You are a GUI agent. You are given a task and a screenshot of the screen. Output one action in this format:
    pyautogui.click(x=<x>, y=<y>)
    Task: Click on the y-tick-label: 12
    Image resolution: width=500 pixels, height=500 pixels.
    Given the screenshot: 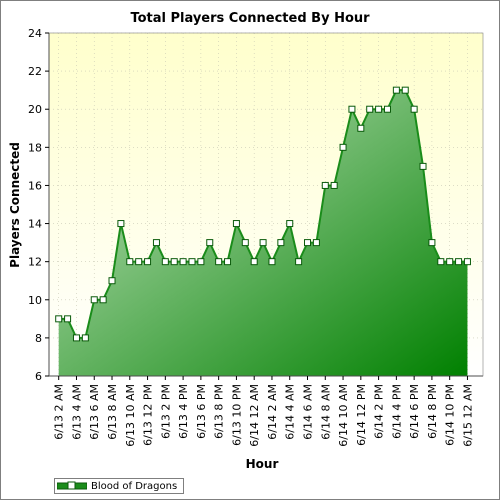 What is the action you would take?
    pyautogui.click(x=35, y=262)
    